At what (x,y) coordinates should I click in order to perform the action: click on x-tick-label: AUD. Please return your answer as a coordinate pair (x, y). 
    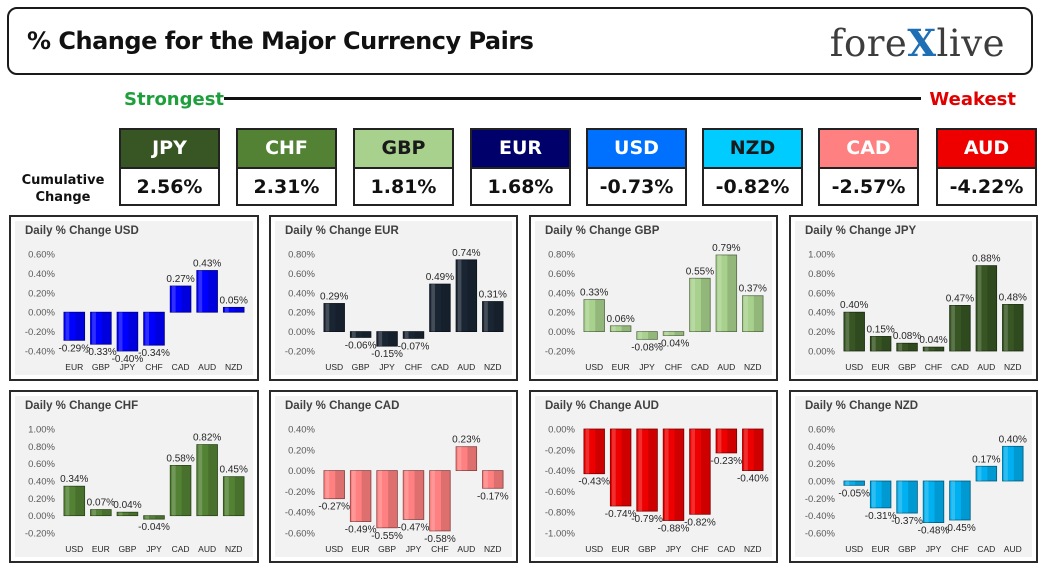
    Looking at the image, I should click on (466, 549).